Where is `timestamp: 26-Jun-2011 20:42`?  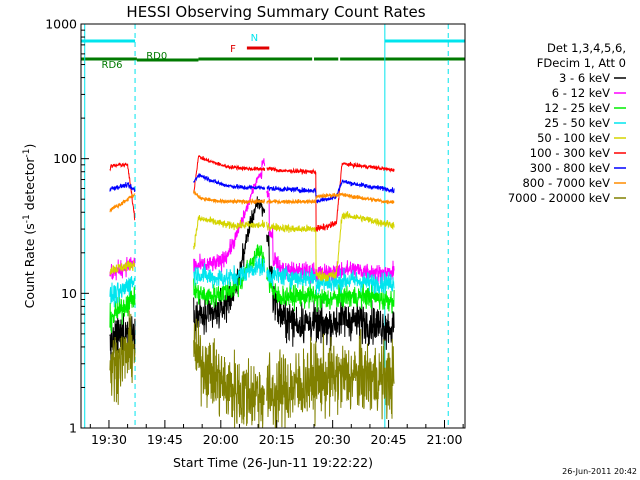
timestamp: 26-Jun-2011 20:42 is located at coordinates (599, 471).